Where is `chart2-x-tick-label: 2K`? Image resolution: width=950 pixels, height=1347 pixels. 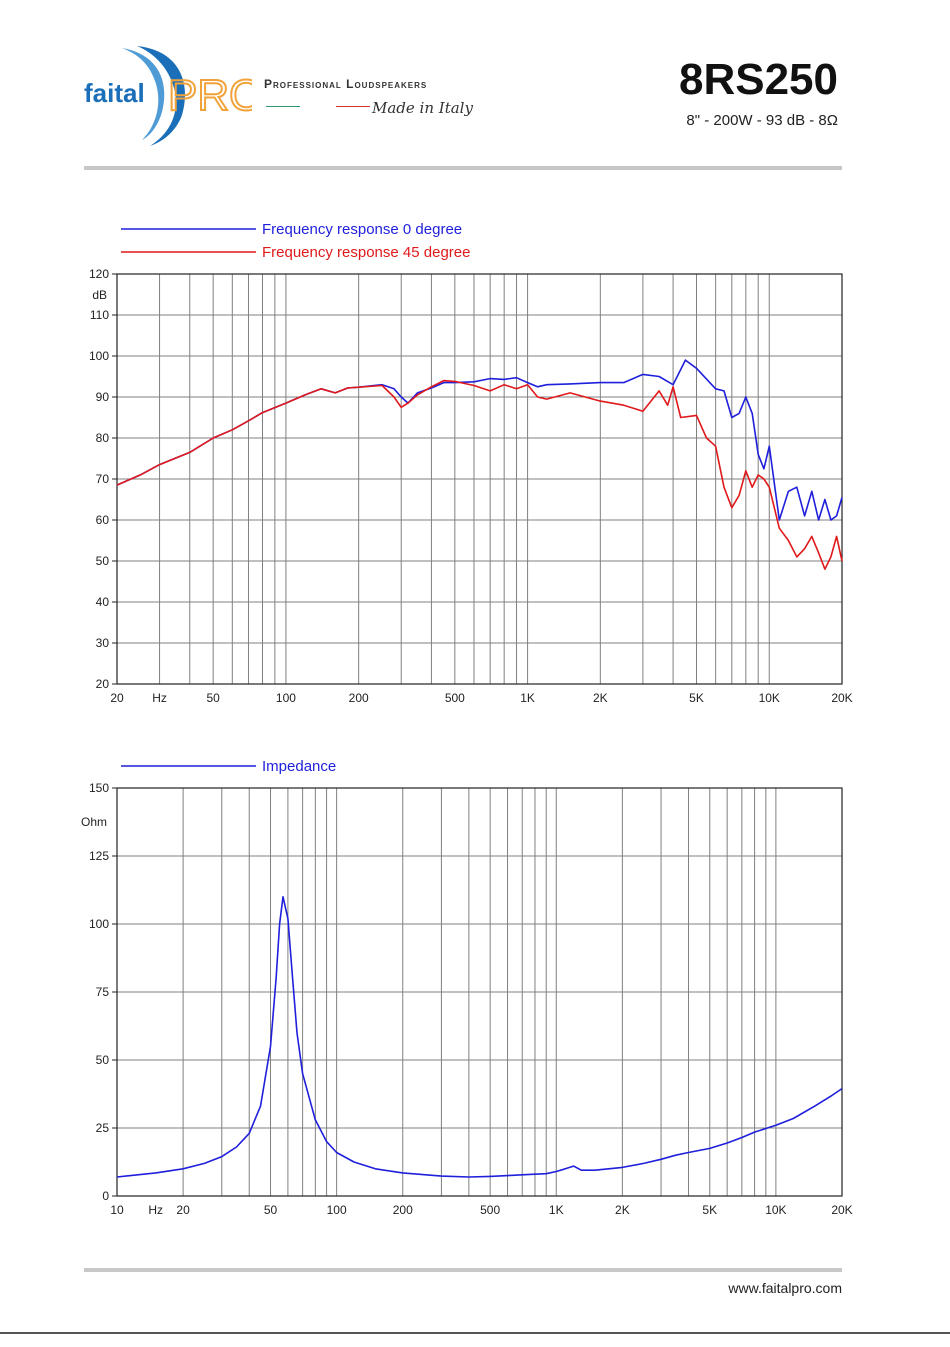 chart2-x-tick-label: 2K is located at coordinates (622, 1210).